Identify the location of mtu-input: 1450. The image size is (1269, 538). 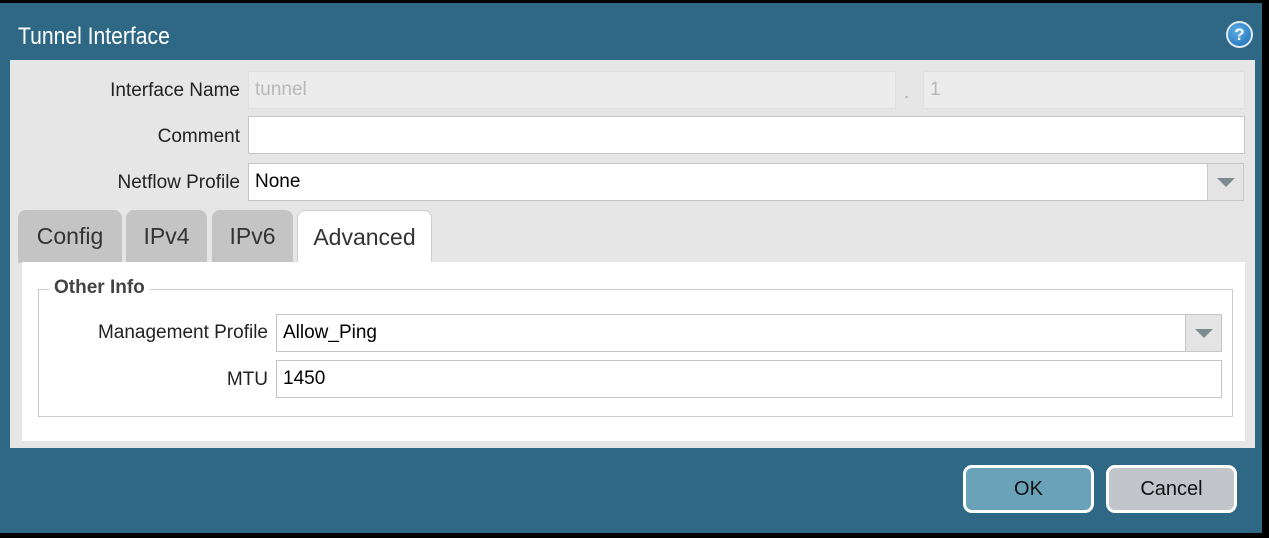
(749, 379).